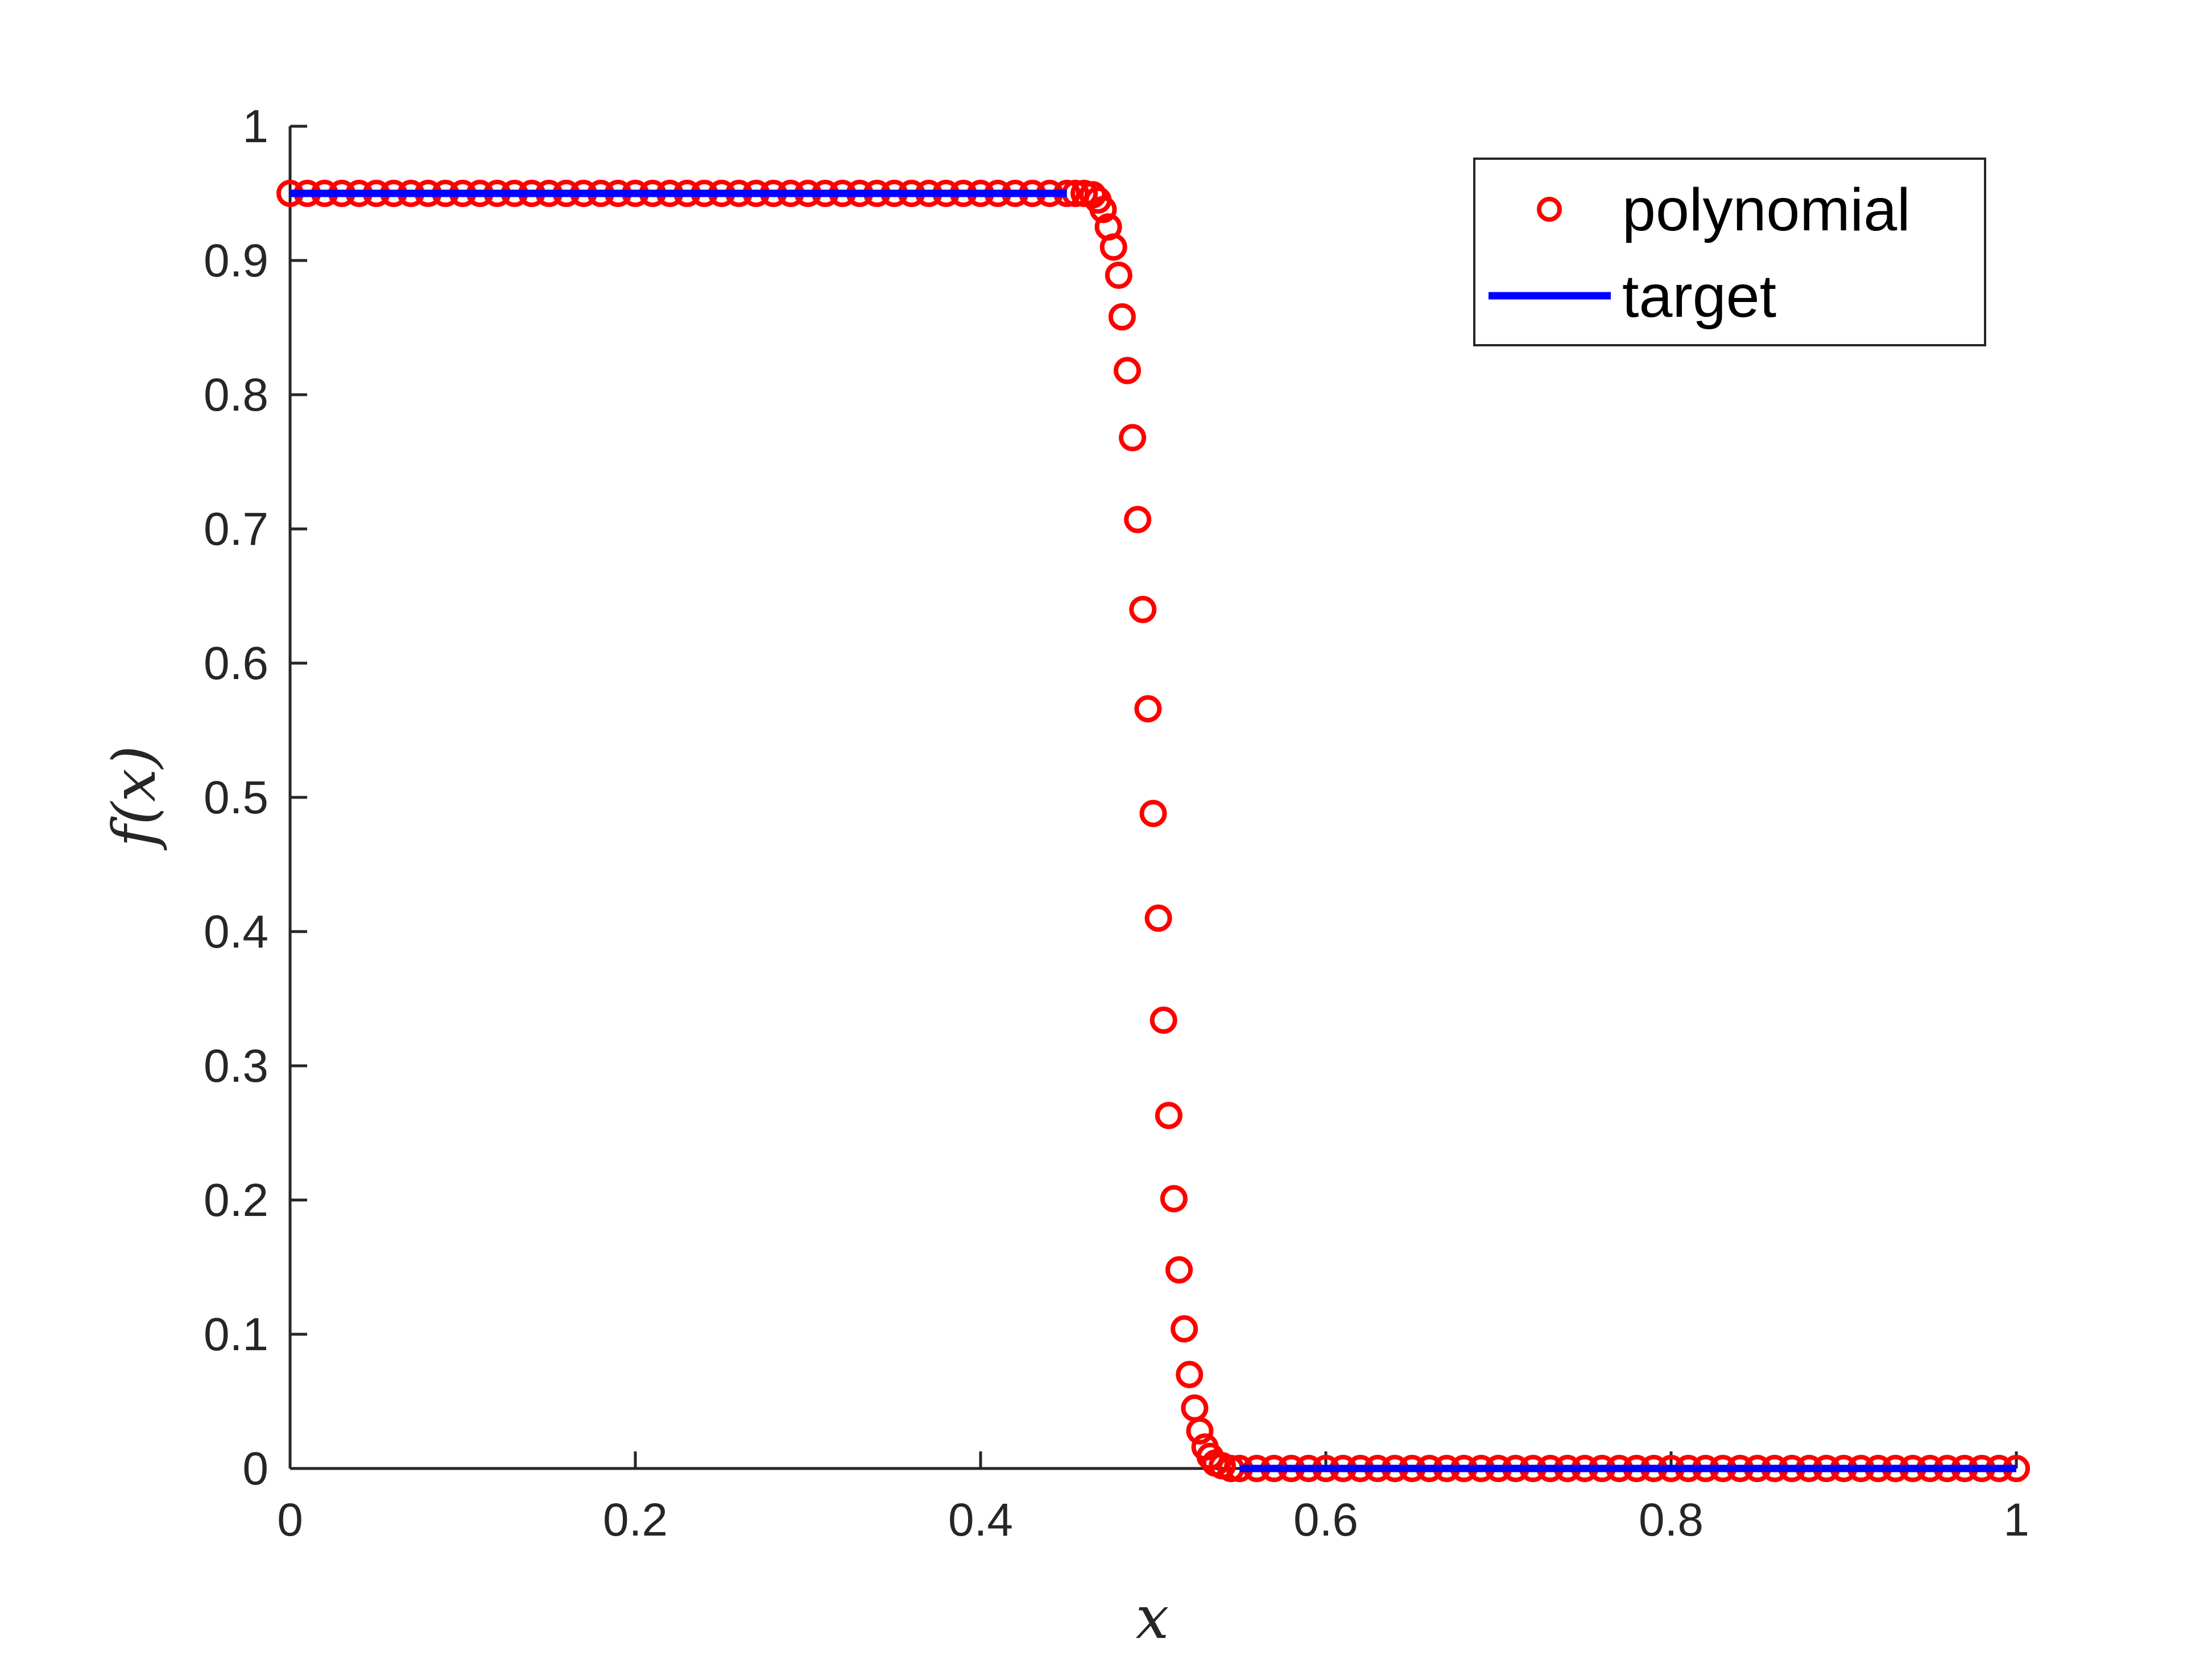 This screenshot has width=2212, height=1659. I want to click on x-tick-label: 0.2, so click(635, 1520).